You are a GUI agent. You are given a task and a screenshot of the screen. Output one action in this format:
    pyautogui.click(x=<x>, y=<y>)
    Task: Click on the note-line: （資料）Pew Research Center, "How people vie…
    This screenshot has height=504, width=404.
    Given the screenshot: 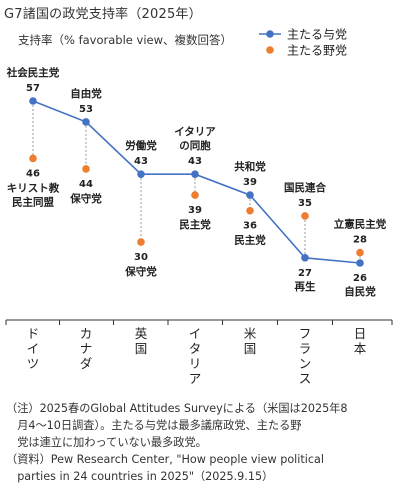 What is the action you would take?
    pyautogui.click(x=165, y=459)
    